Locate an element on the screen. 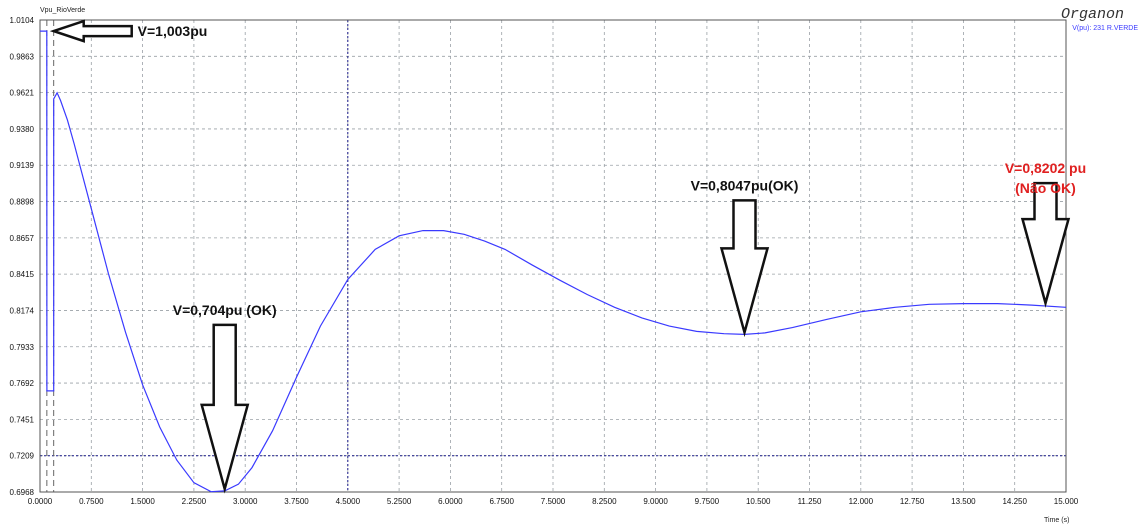 This screenshot has width=1140, height=526. x-tick-label: 12.750 is located at coordinates (912, 501).